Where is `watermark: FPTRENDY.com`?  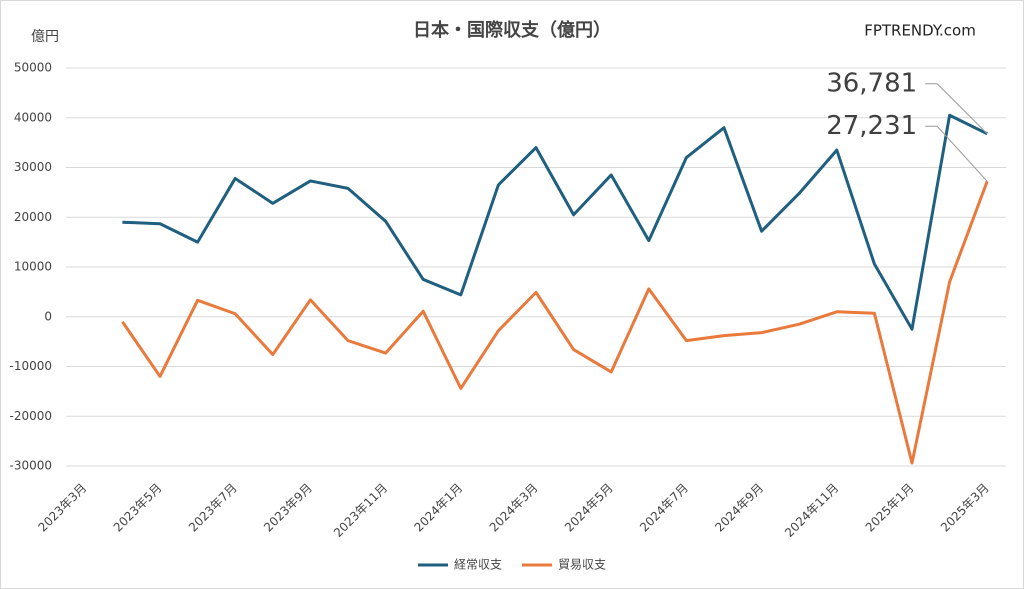 watermark: FPTRENDY.com is located at coordinates (920, 31).